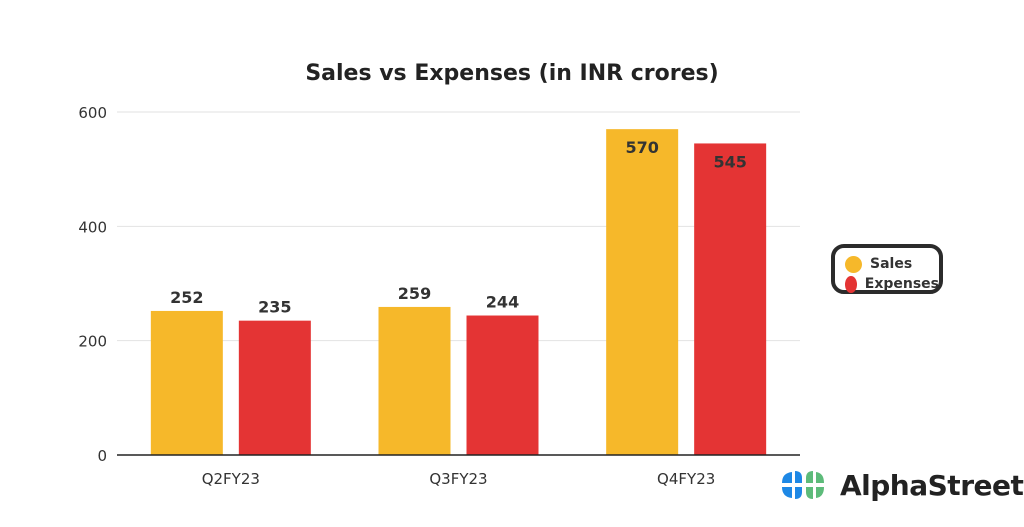  What do you see at coordinates (803, 485) in the screenshot?
I see `logo-icon` at bounding box center [803, 485].